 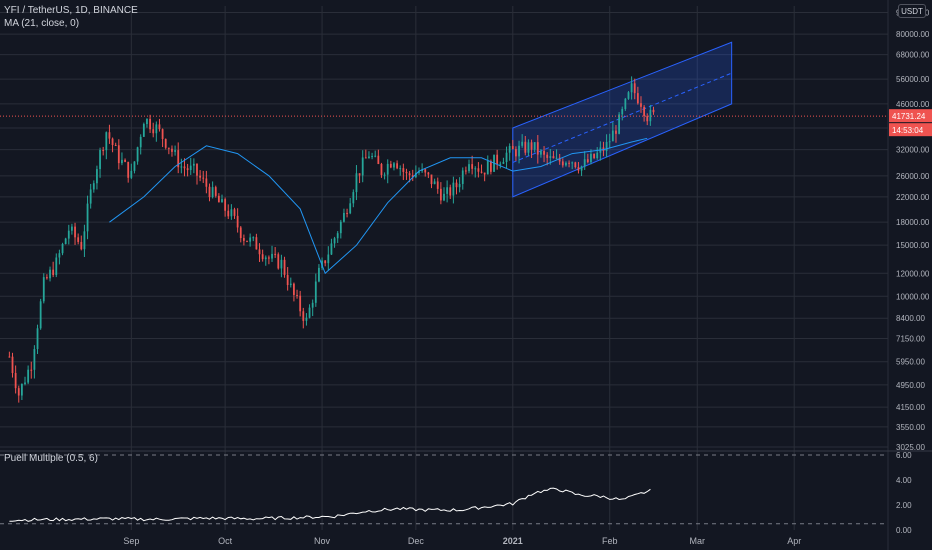 I want to click on price-tick-label: 26000.00, so click(x=913, y=176).